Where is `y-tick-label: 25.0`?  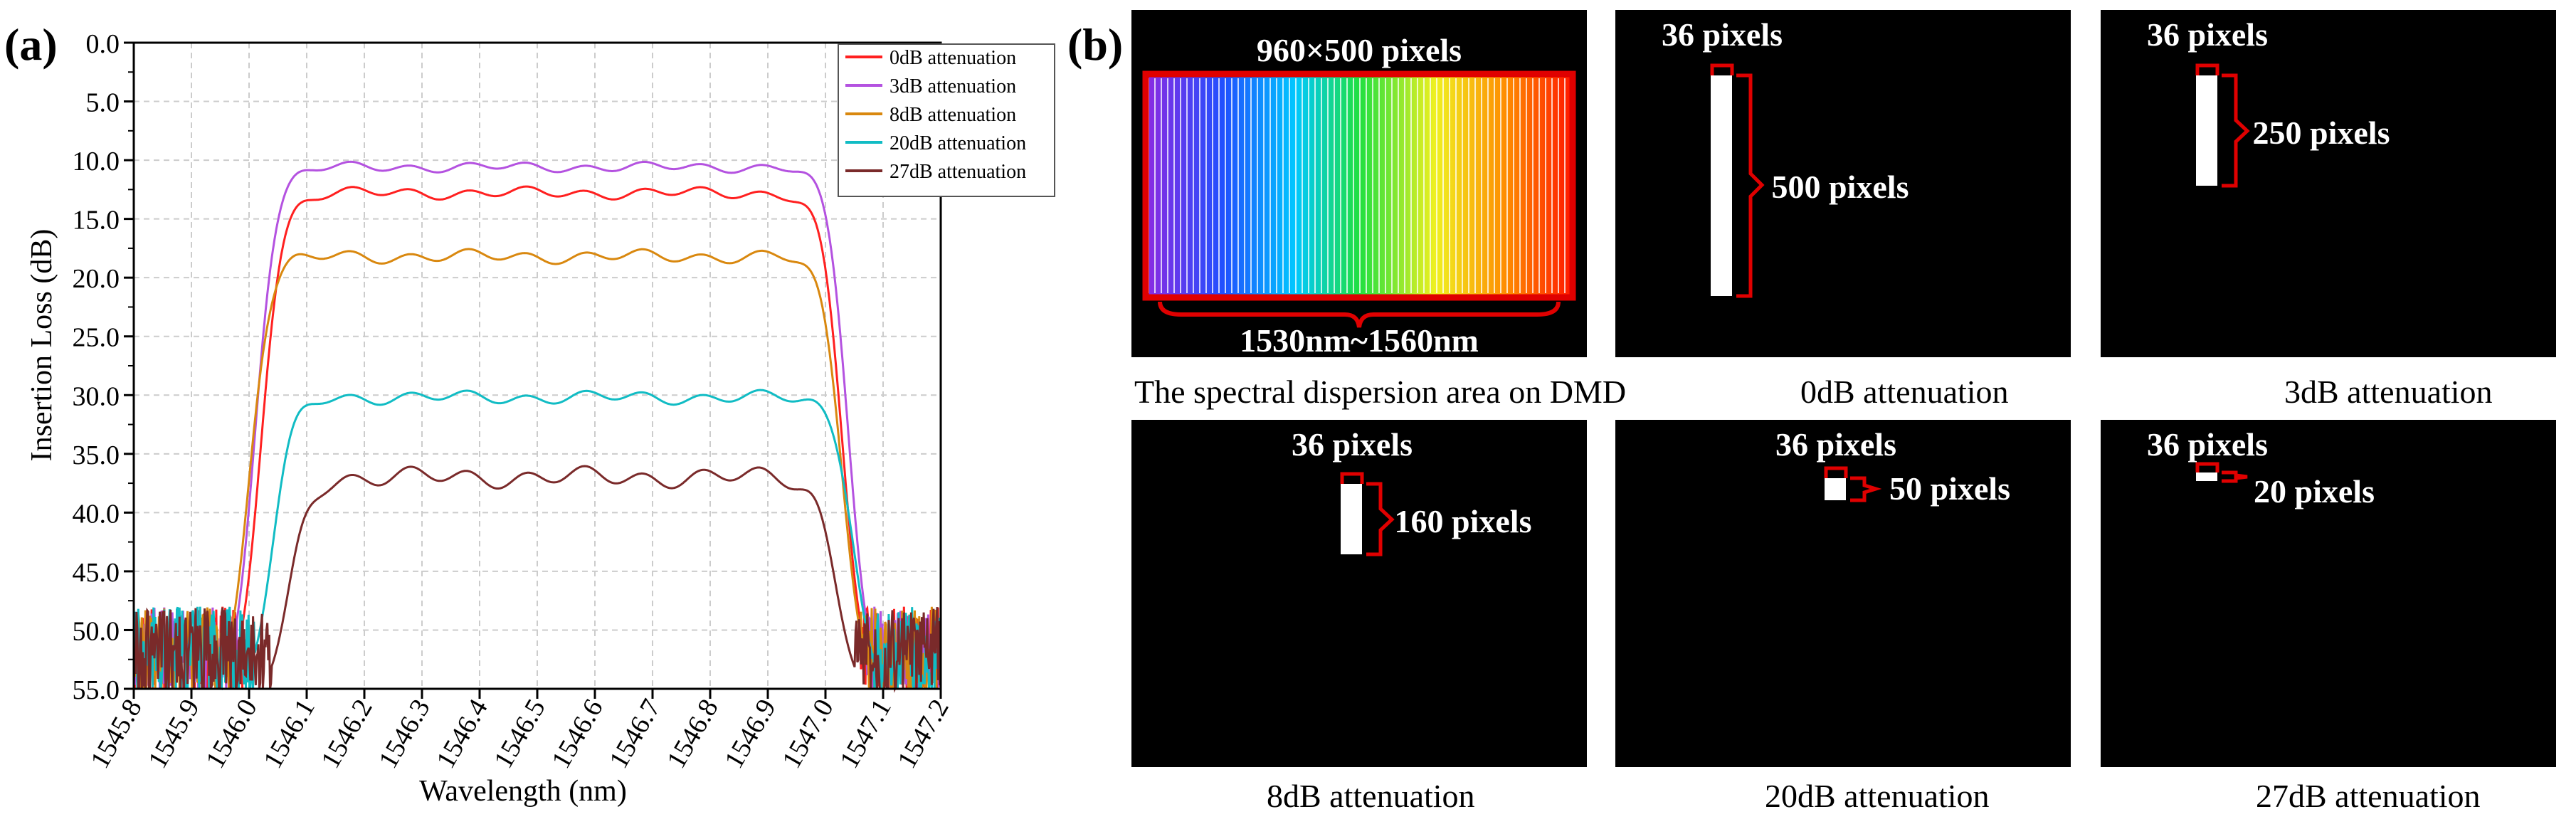
y-tick-label: 25.0 is located at coordinates (96, 338).